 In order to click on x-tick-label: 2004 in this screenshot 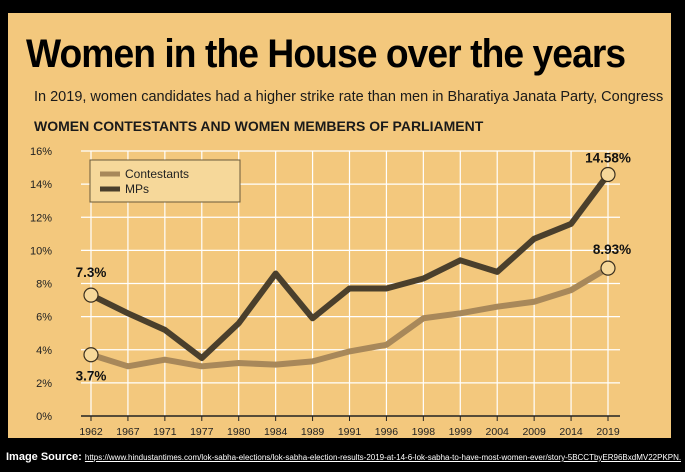, I will do `click(498, 432)`.